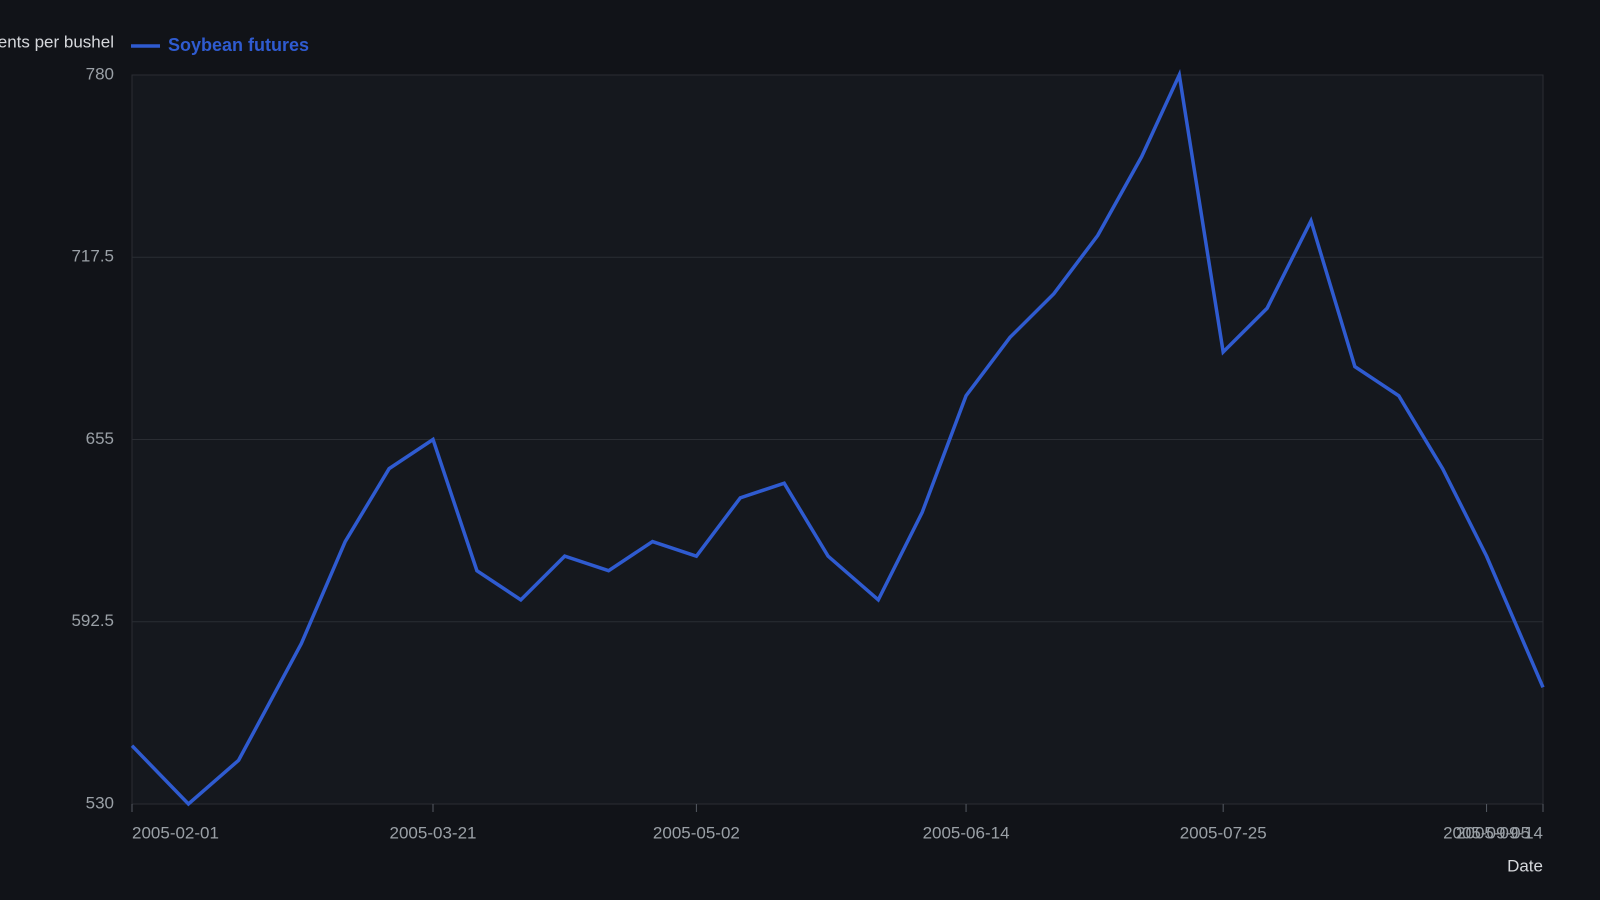 This screenshot has width=1600, height=900. What do you see at coordinates (92, 620) in the screenshot?
I see `y-tick-label: 592.5` at bounding box center [92, 620].